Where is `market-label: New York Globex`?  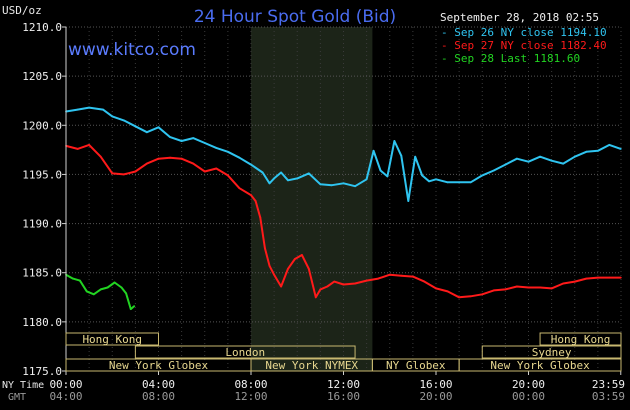
market-label: New York Globex is located at coordinates (159, 365).